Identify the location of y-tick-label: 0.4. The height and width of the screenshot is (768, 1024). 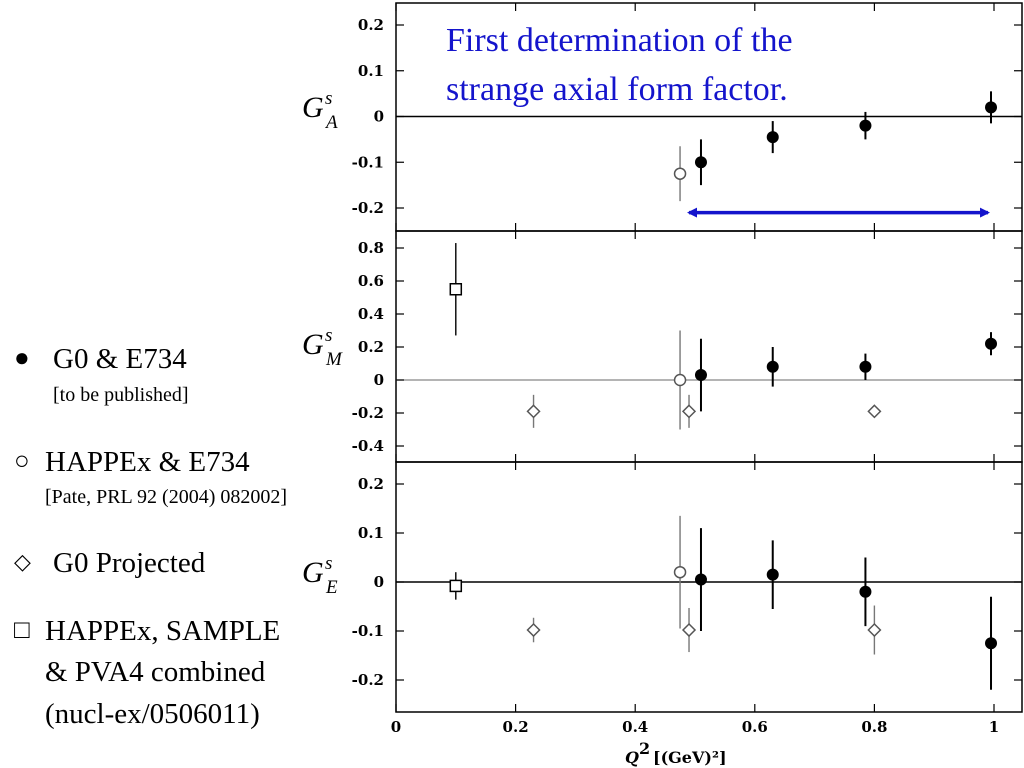
(371, 314).